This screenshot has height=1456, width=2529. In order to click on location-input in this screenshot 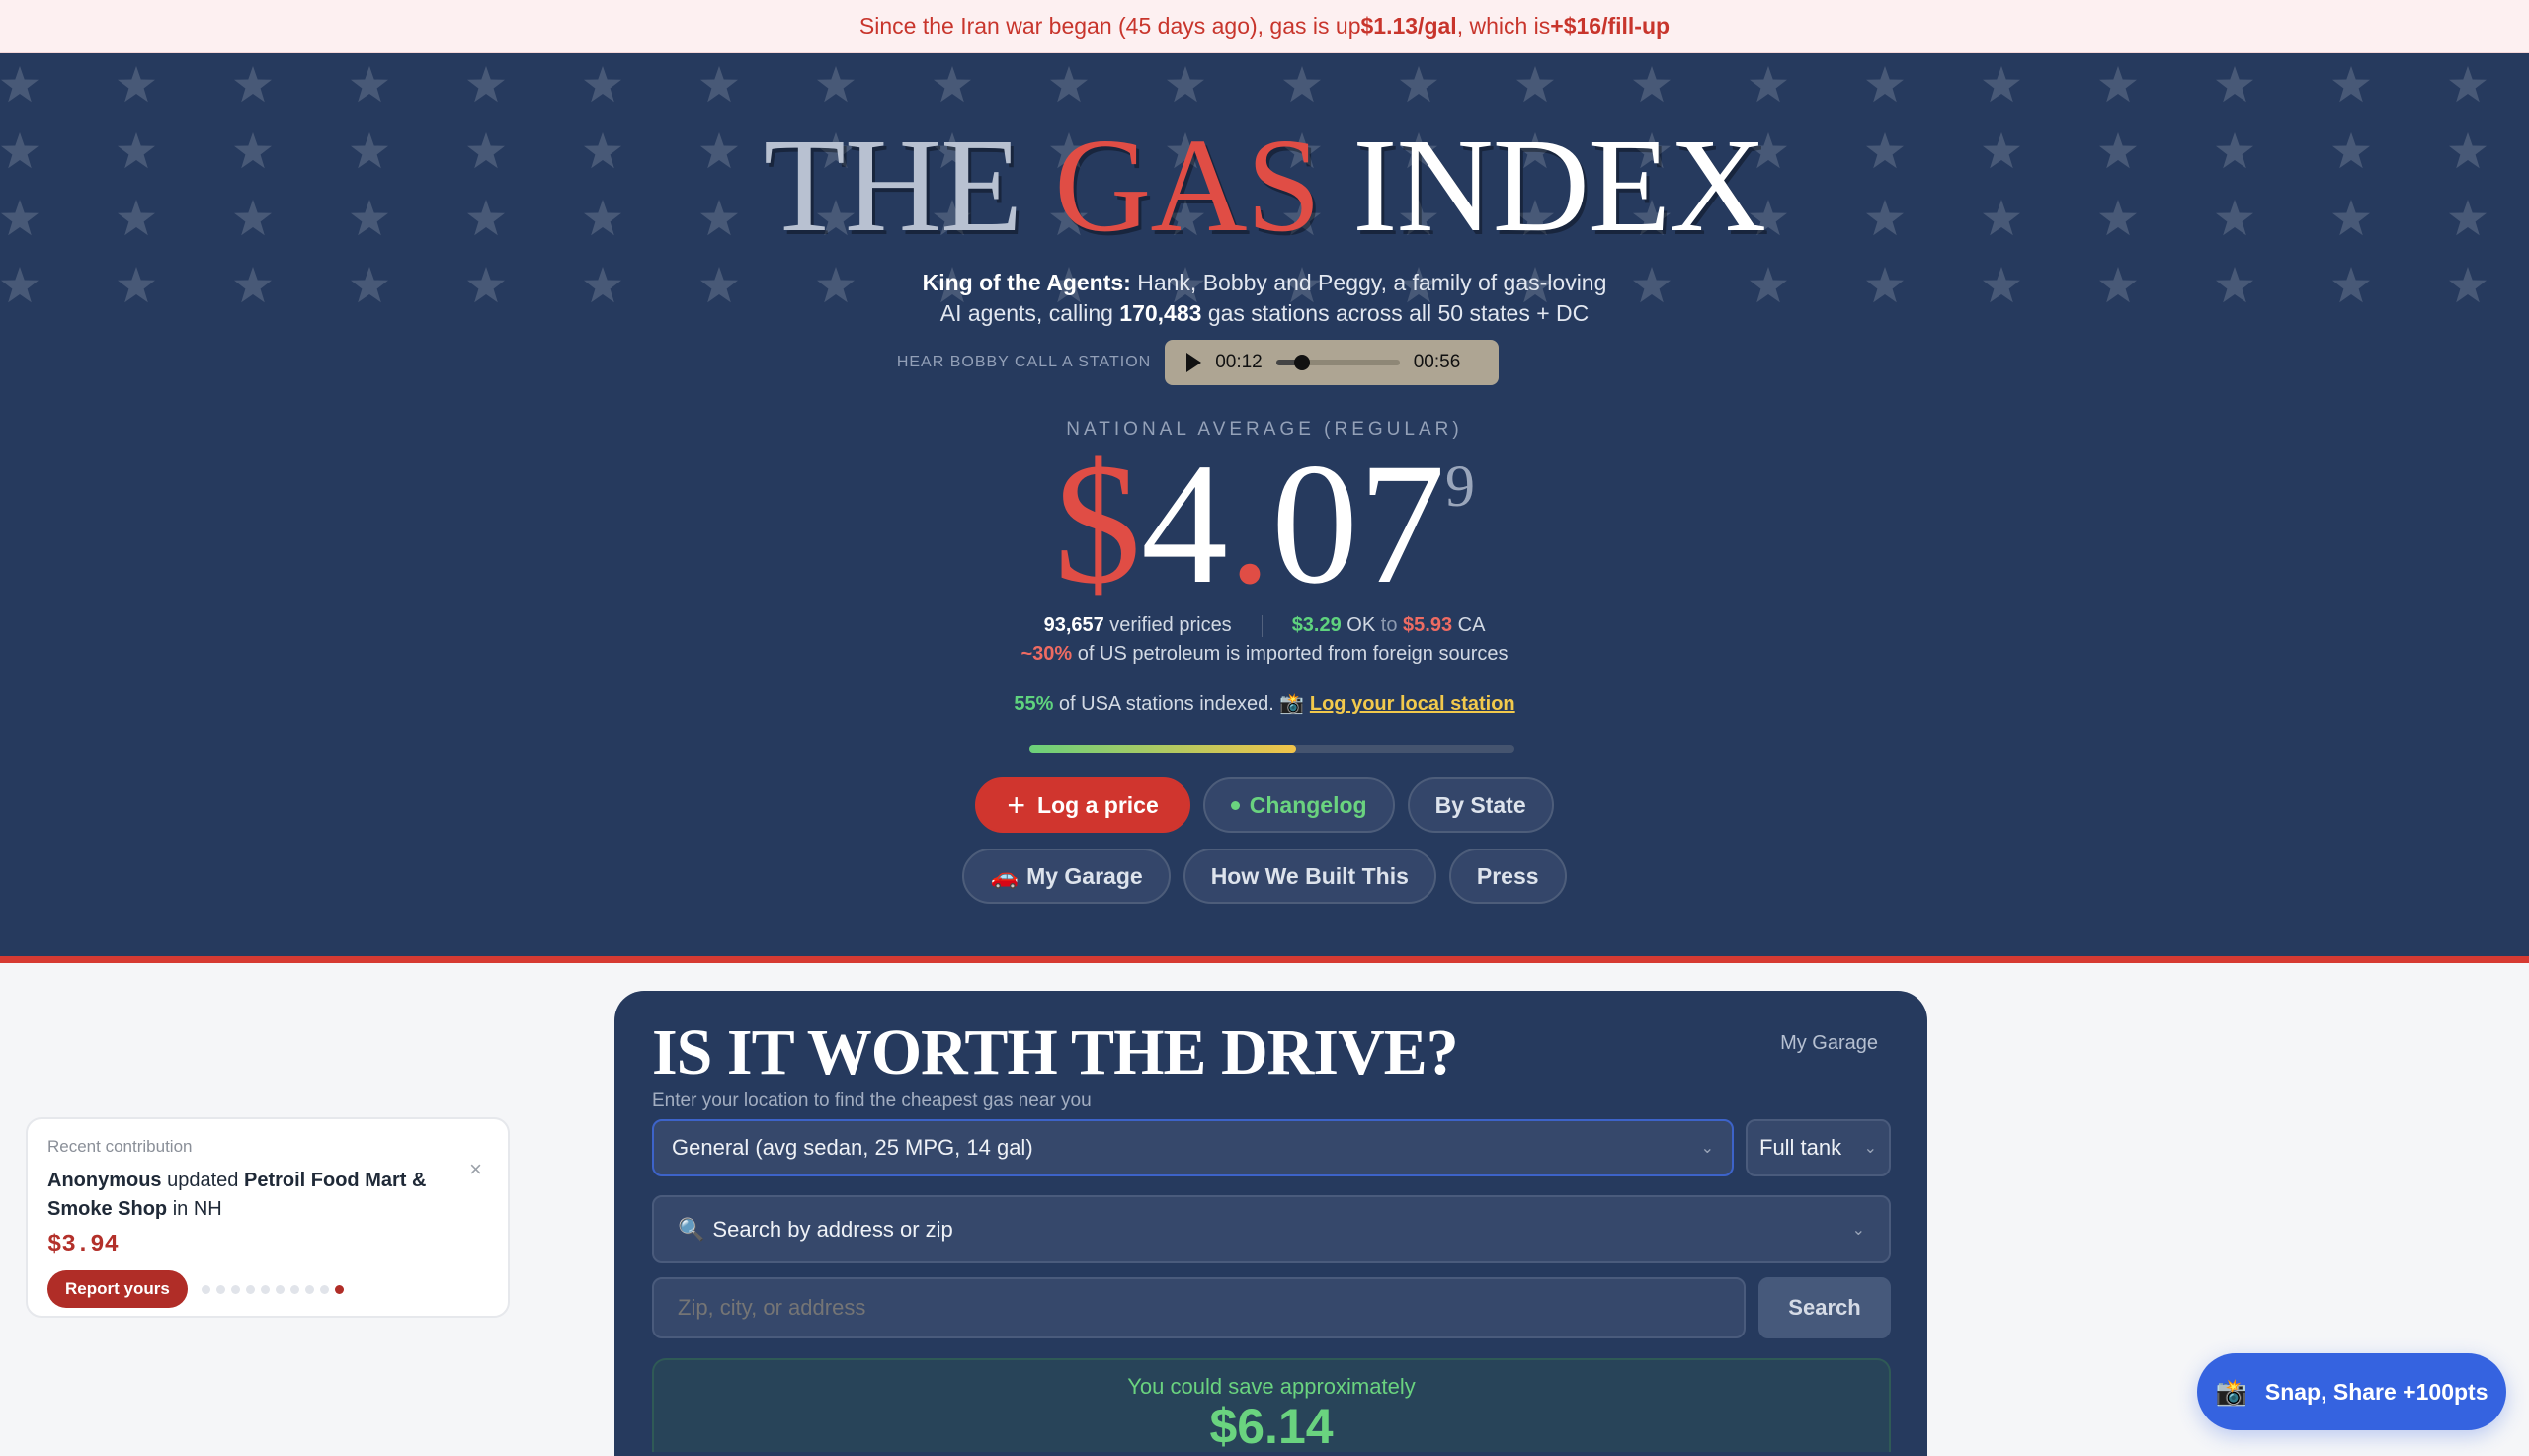, I will do `click(1199, 1307)`.